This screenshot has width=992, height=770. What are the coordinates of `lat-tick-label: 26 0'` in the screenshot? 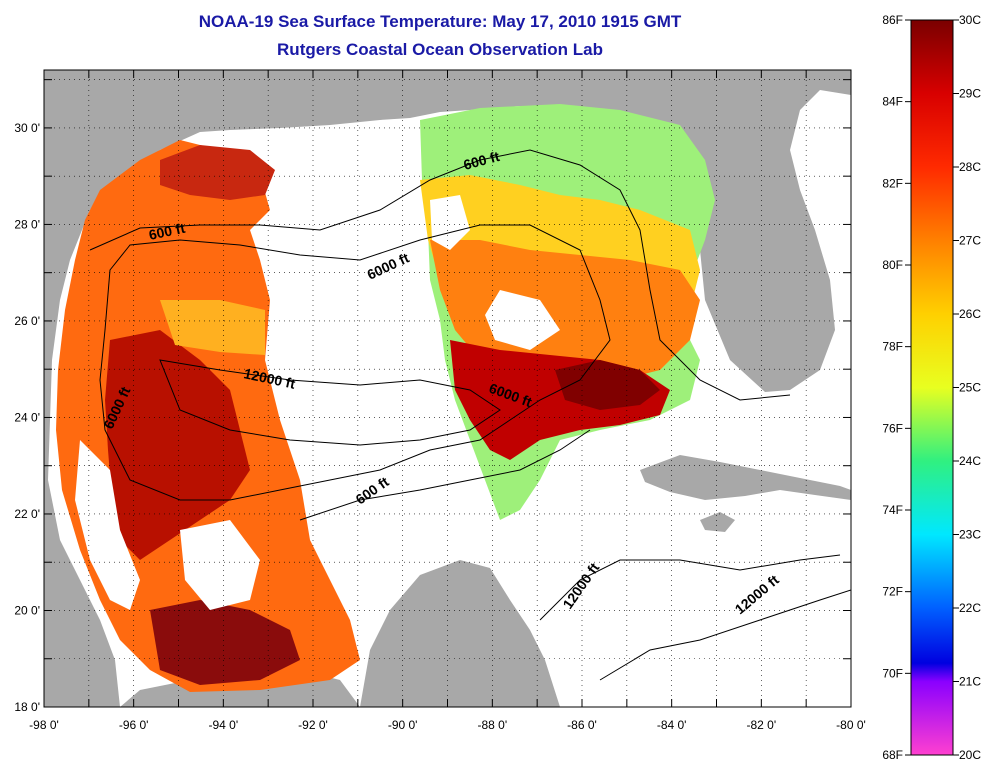 It's located at (27, 321).